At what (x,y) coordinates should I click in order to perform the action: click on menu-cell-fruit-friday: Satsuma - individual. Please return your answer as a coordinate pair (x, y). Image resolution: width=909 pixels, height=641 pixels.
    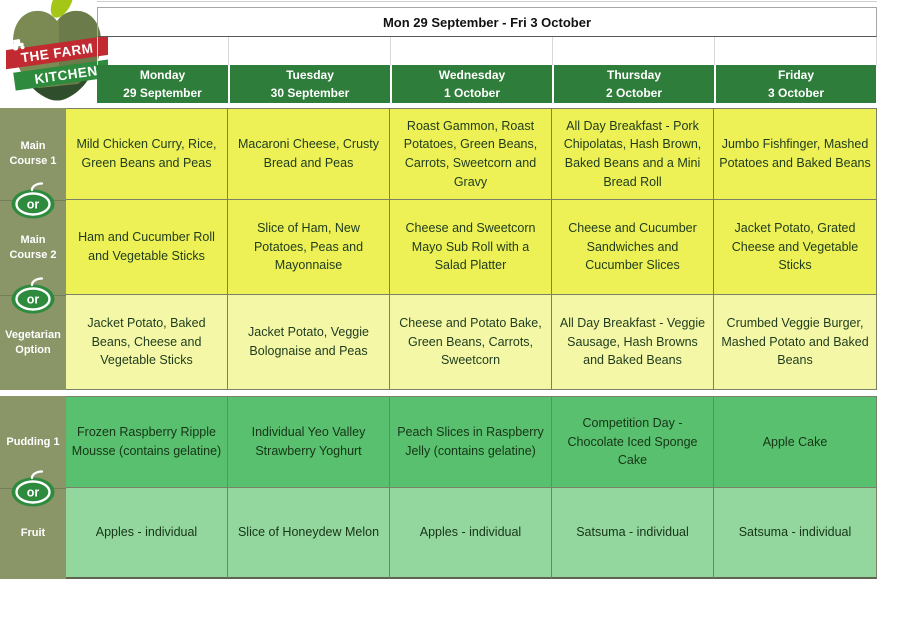
    Looking at the image, I should click on (795, 533).